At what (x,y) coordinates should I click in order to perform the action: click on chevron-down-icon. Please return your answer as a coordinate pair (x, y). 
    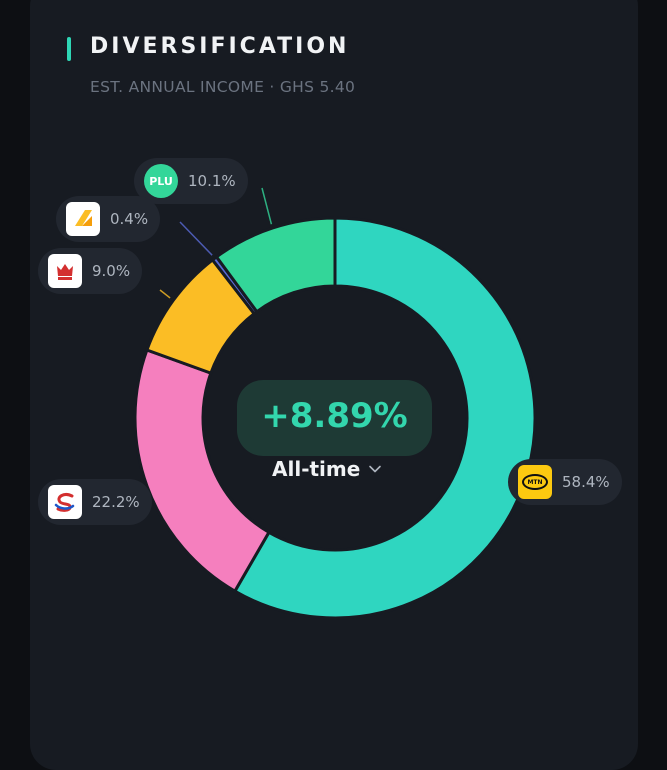
    Looking at the image, I should click on (375, 469).